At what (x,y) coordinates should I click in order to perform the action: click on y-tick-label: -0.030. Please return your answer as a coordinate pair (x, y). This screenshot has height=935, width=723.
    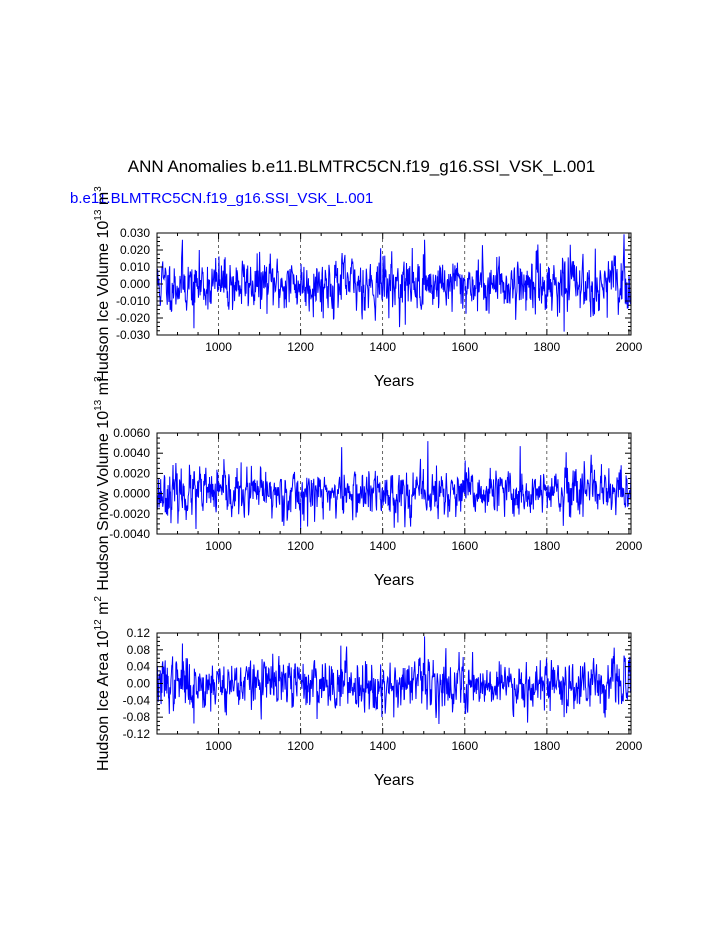
    Looking at the image, I should click on (133, 335).